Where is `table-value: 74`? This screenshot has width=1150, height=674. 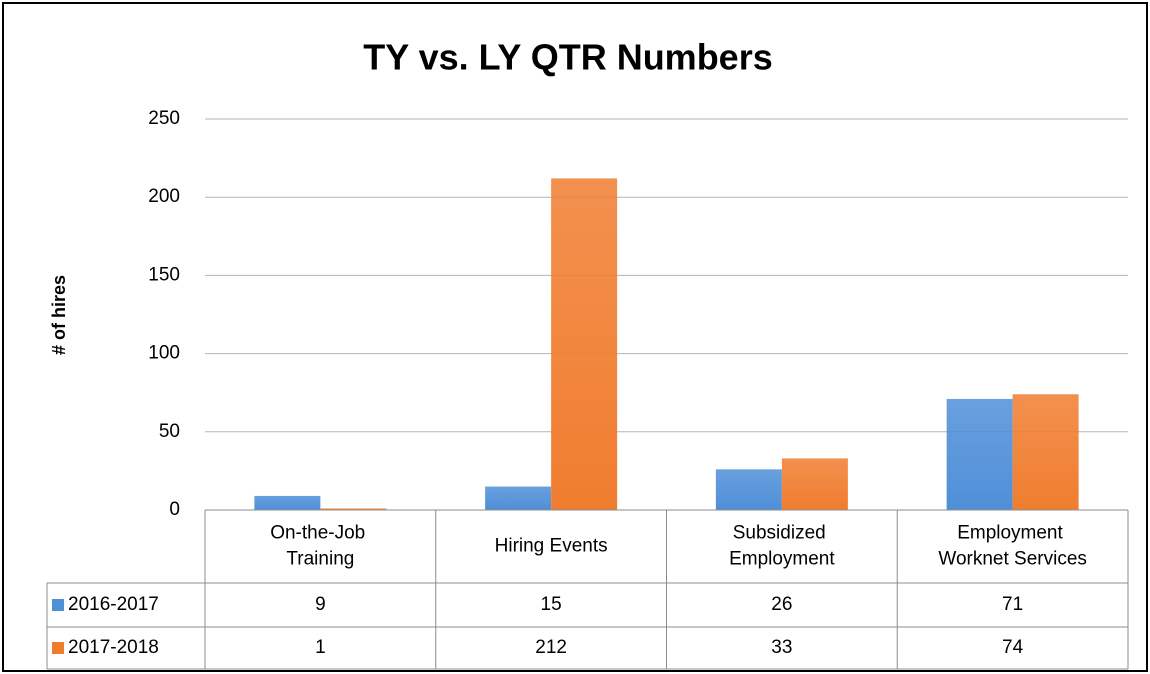
table-value: 74 is located at coordinates (1013, 647).